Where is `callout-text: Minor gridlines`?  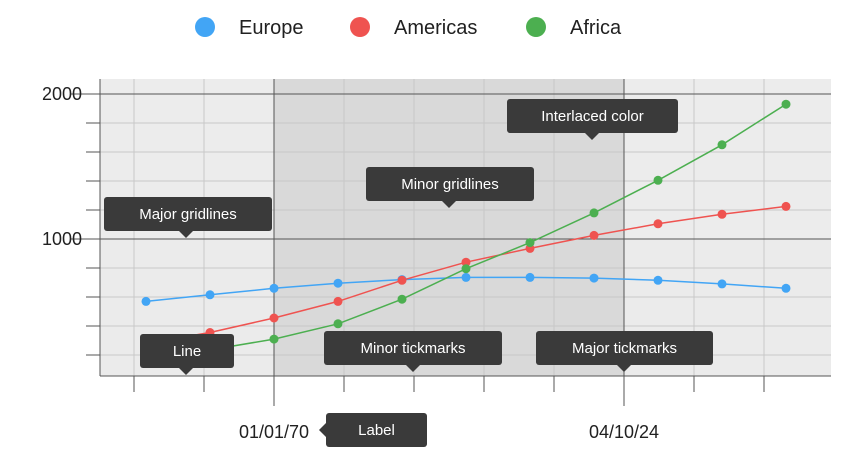
callout-text: Minor gridlines is located at coordinates (450, 184).